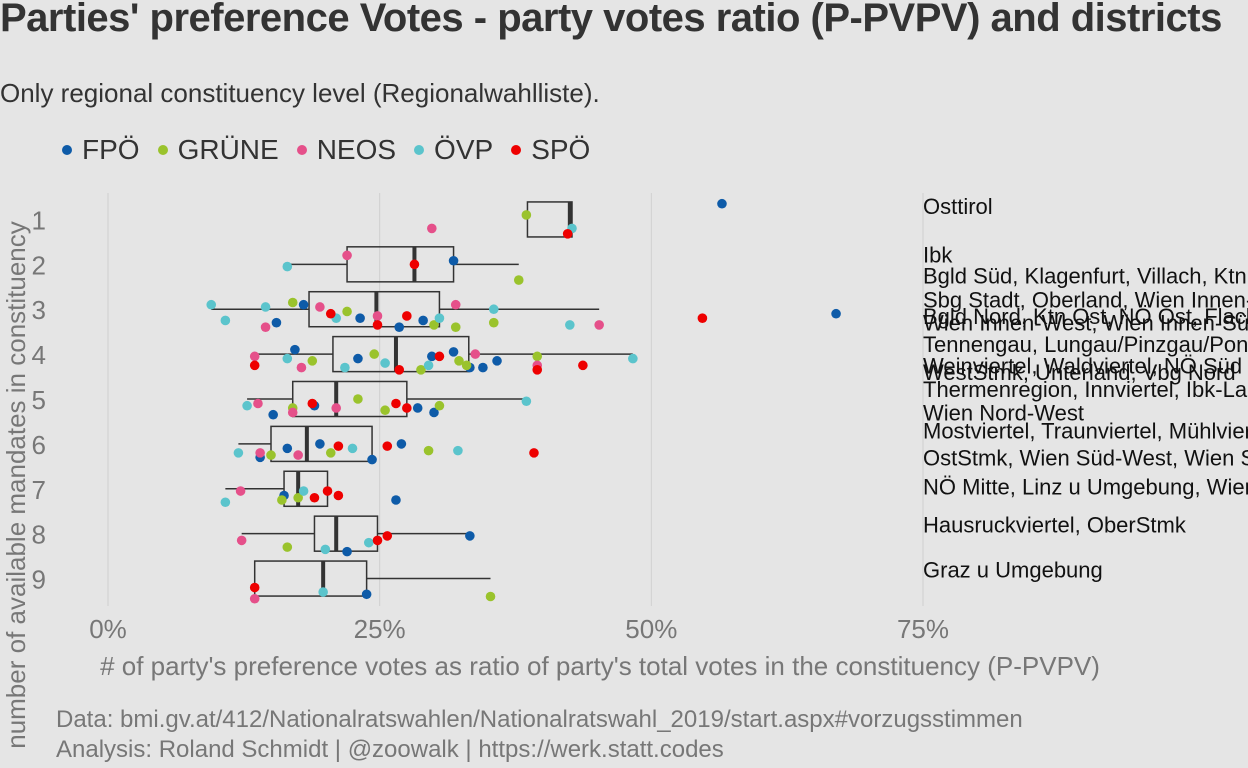 This screenshot has height=768, width=1248. Describe the element at coordinates (228, 149) in the screenshot. I see `legend-label-grune: GRÜNE` at that location.